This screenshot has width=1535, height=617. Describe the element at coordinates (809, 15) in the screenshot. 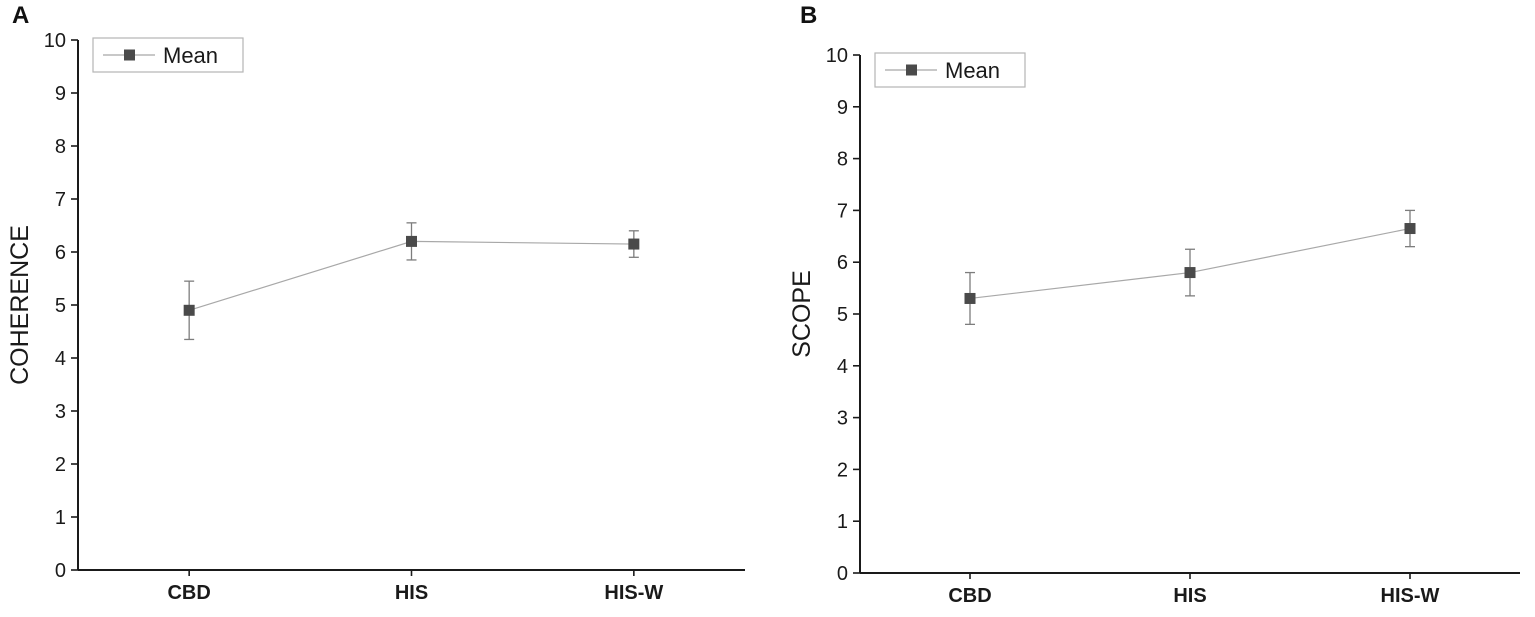

I see `panel-b-label: B` at that location.